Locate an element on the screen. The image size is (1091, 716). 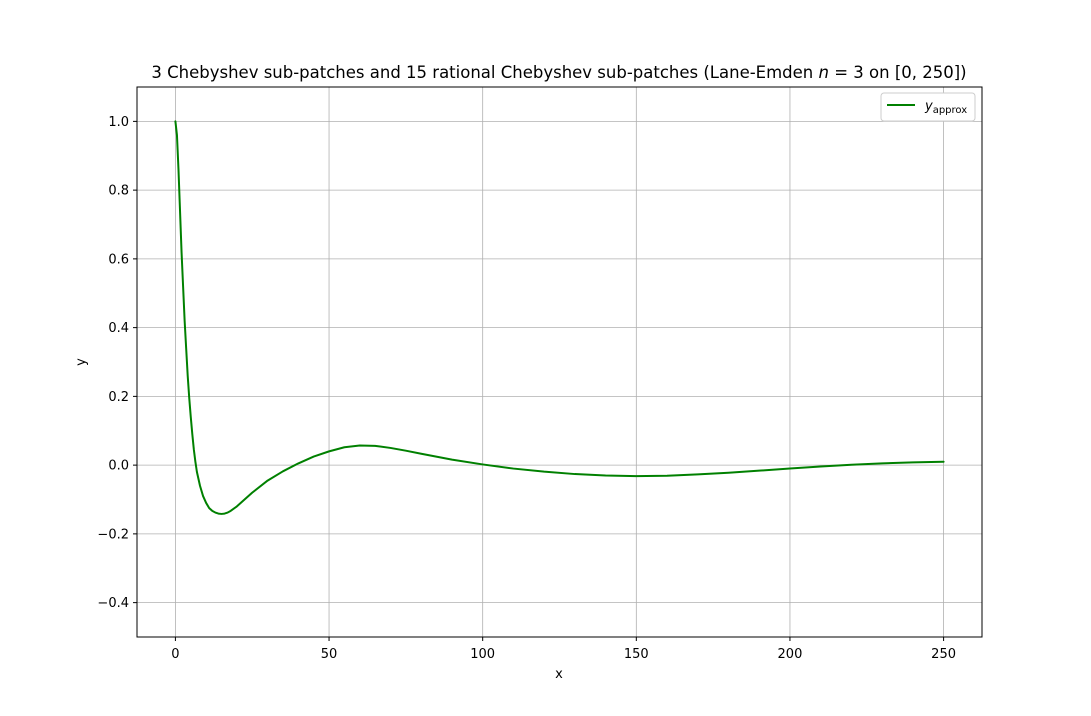
y-tick-label: 1.0 is located at coordinates (118, 122).